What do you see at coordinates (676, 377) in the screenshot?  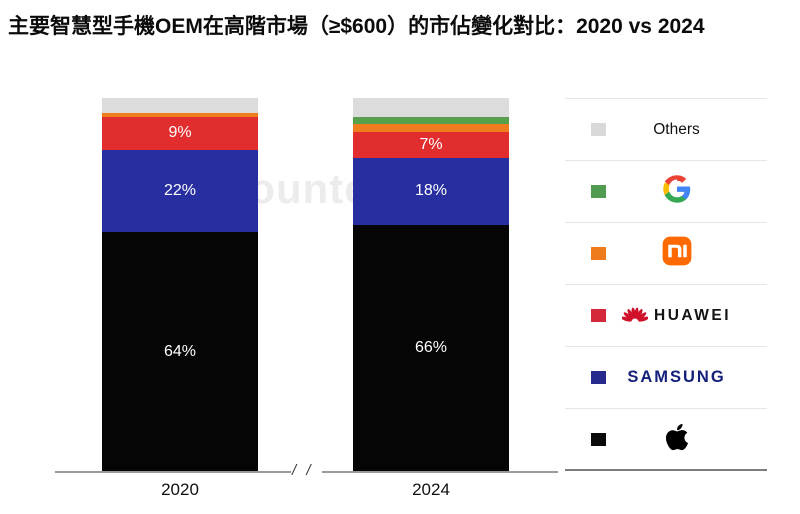 I see `samsung-wordmark: SAMSUNG` at bounding box center [676, 377].